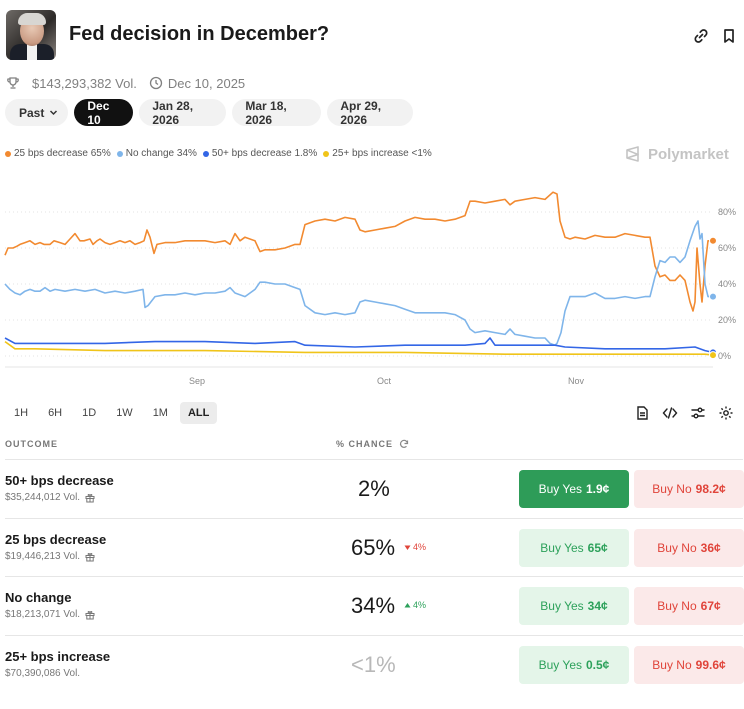 The width and height of the screenshot is (744, 709). What do you see at coordinates (727, 320) in the screenshot?
I see `y-tick-label: 20%` at bounding box center [727, 320].